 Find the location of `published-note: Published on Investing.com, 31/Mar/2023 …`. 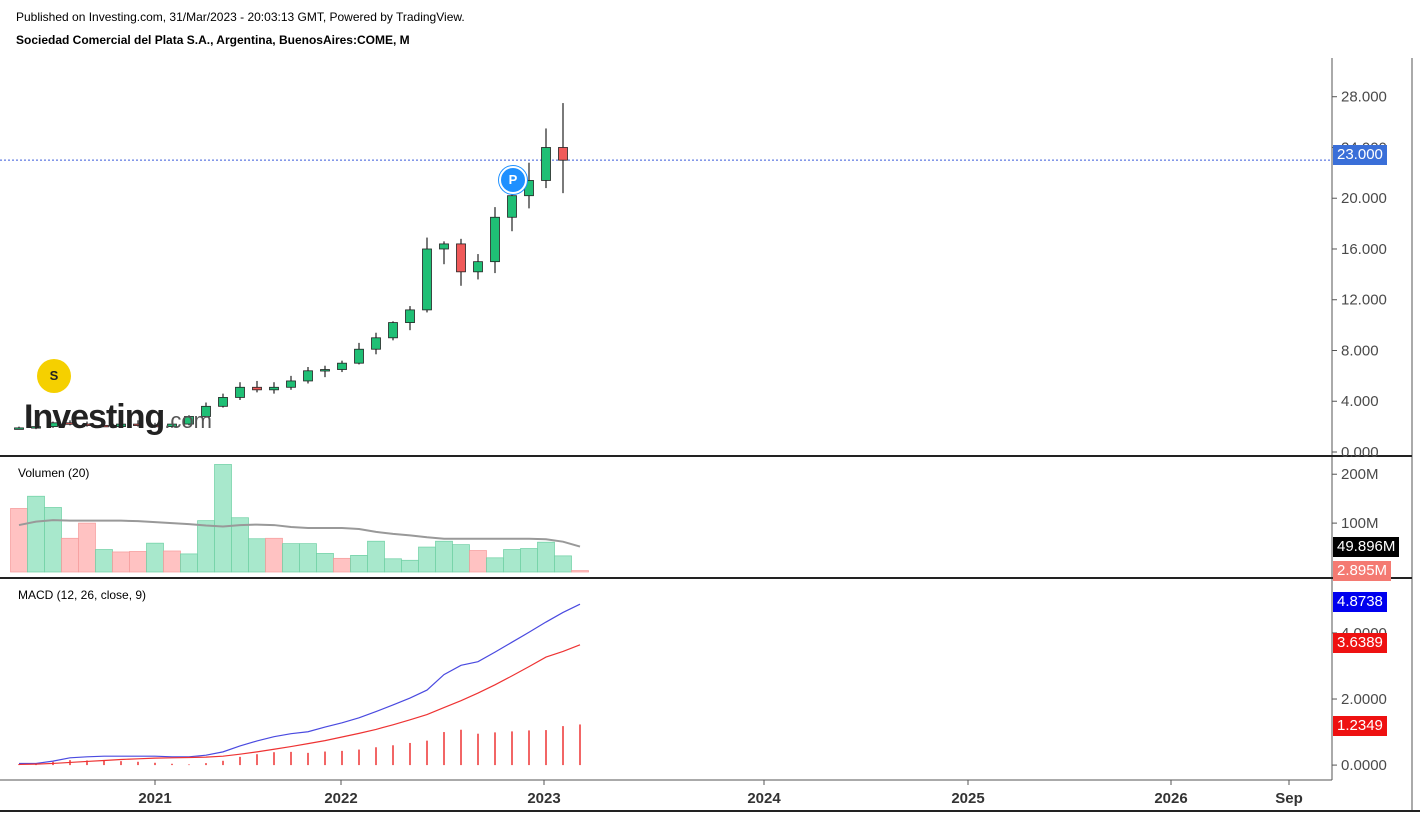

published-note: Published on Investing.com, 31/Mar/2023 … is located at coordinates (240, 17).